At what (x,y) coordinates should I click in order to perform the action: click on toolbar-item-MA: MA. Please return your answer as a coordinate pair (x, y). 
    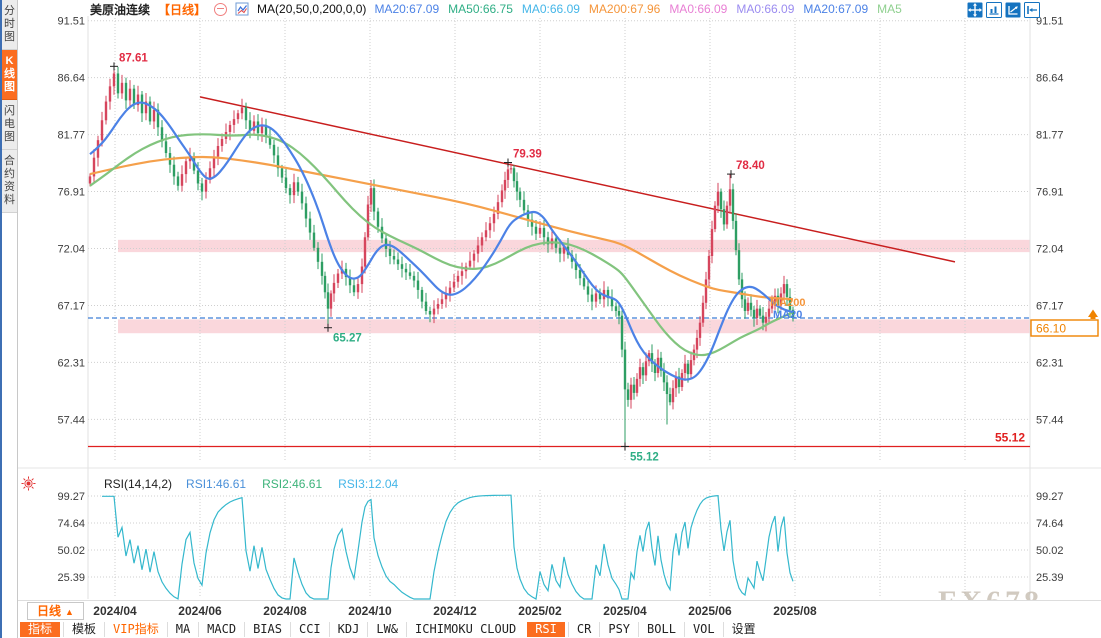
    Looking at the image, I should click on (182, 629).